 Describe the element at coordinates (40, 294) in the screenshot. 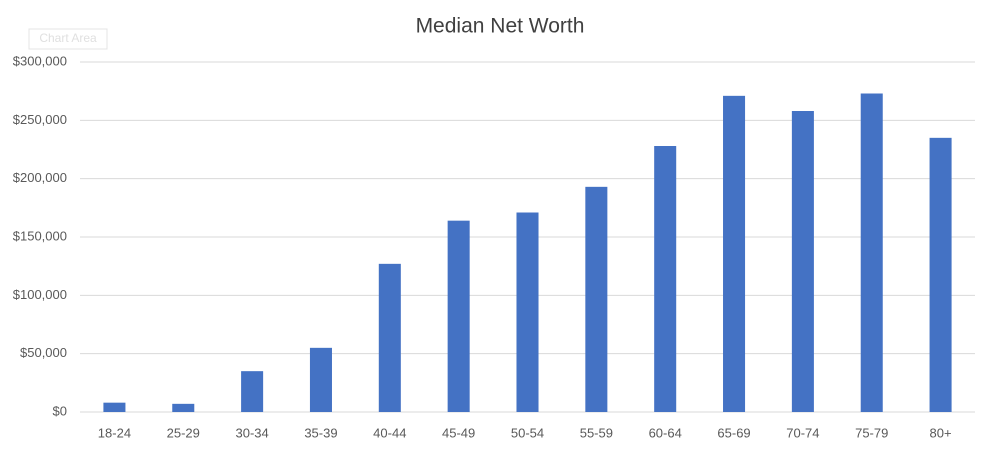

I see `y-tick-label: $100,000` at that location.